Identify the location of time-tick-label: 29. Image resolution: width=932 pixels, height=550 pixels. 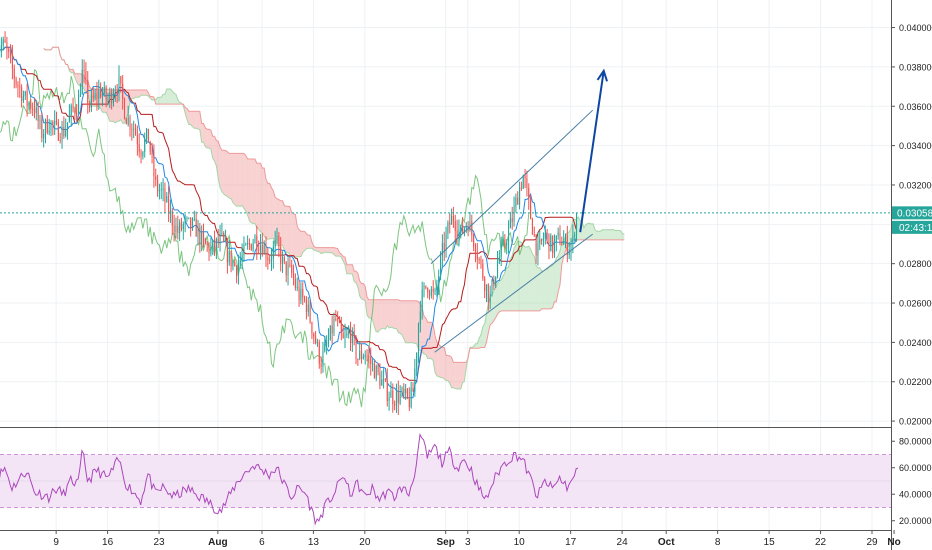
(872, 542).